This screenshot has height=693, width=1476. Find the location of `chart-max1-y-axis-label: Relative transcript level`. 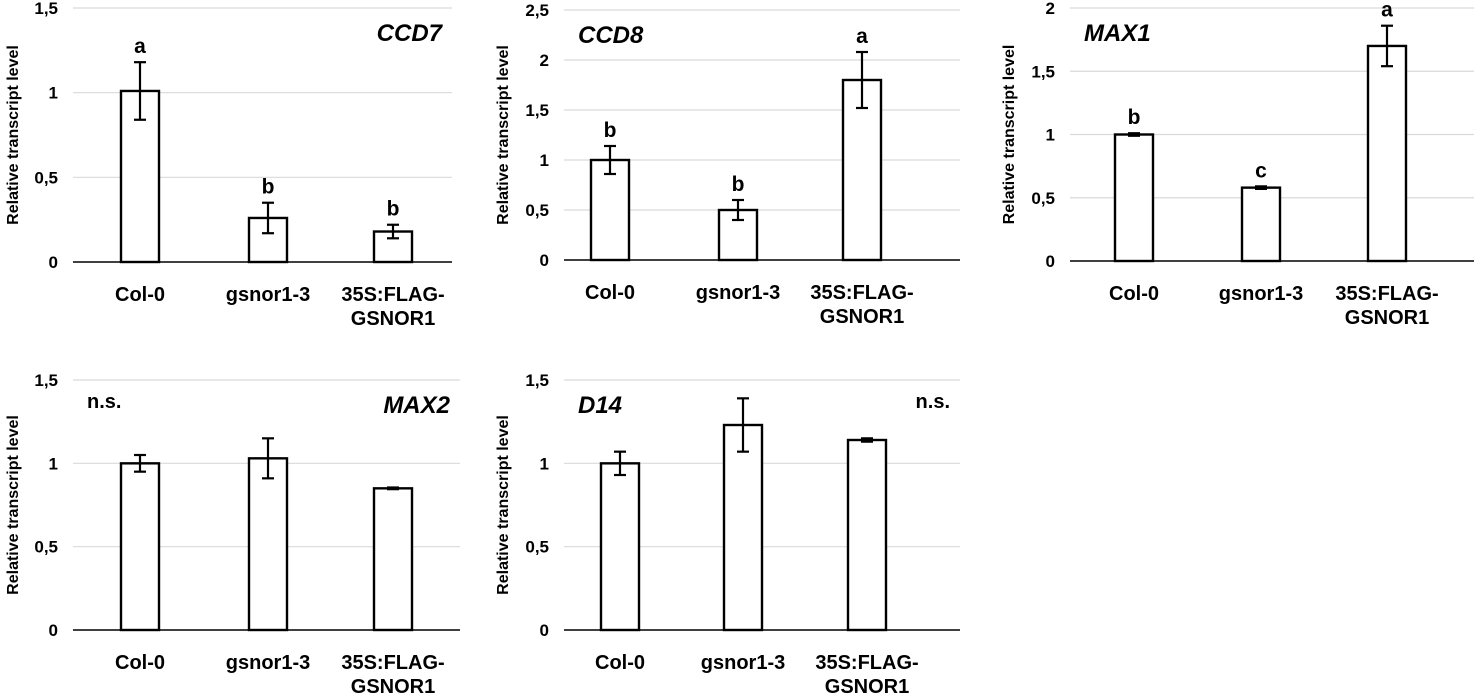

chart-max1-y-axis-label: Relative transcript level is located at coordinates (1009, 135).